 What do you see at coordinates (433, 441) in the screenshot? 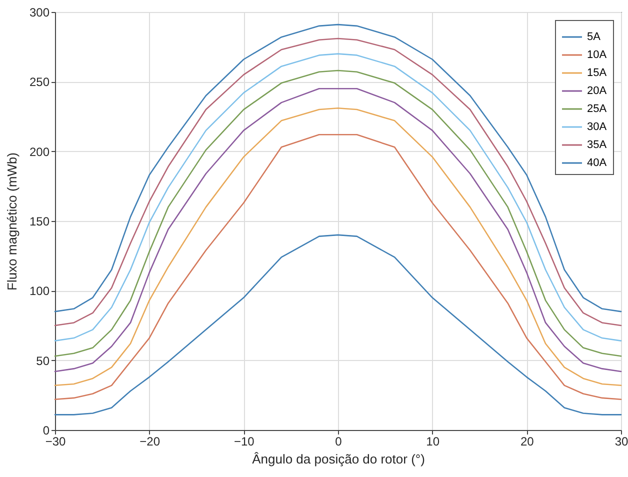
I see `x-tick-label: 10` at bounding box center [433, 441].